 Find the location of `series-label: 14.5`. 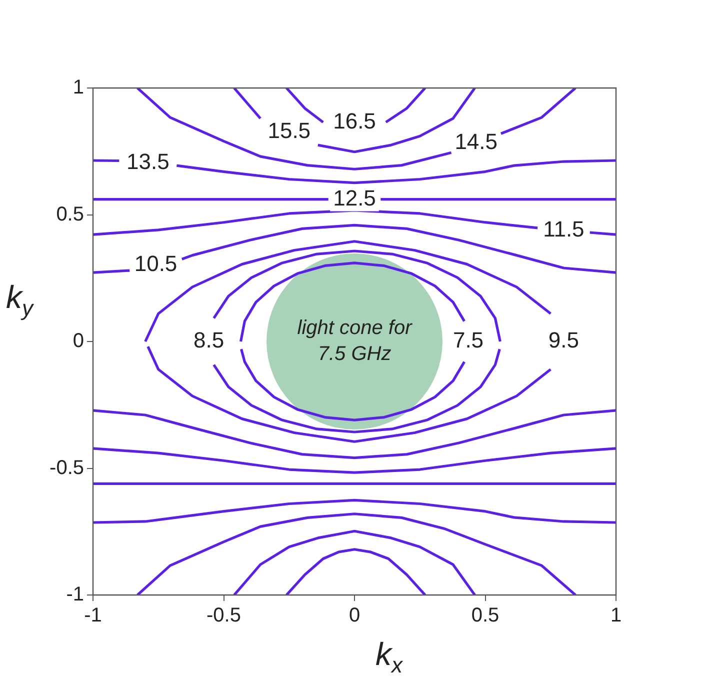

series-label: 14.5 is located at coordinates (476, 141).